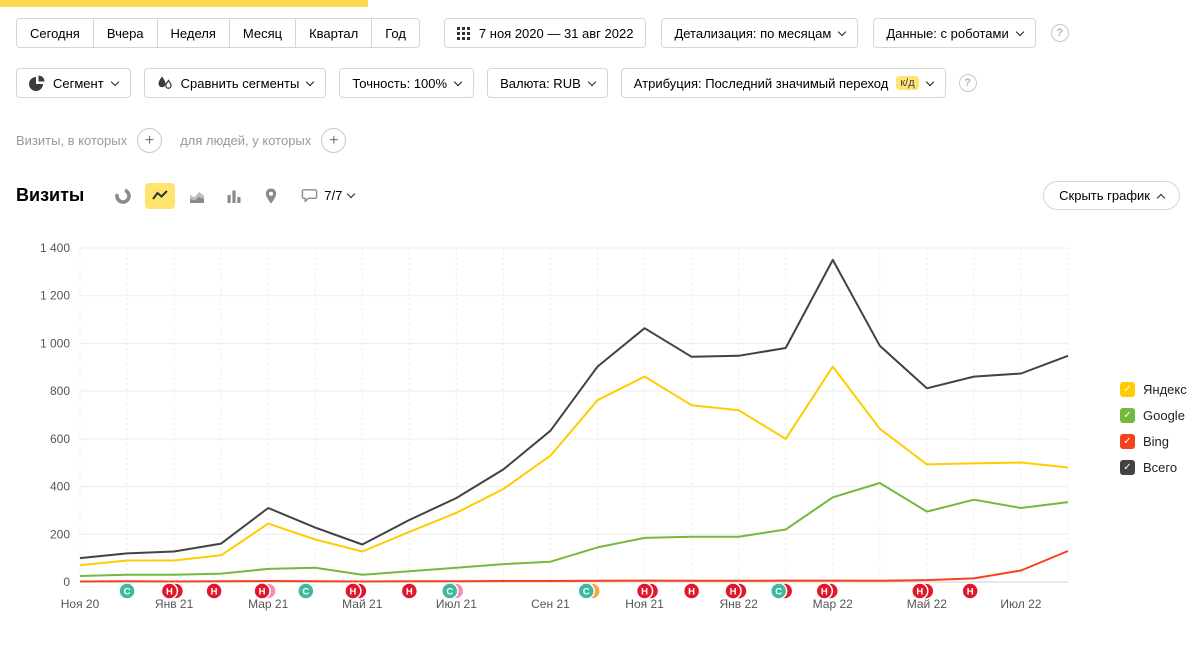 Image resolution: width=1196 pixels, height=652 pixels. What do you see at coordinates (407, 83) in the screenshot?
I see `accuracy-dropdown: Точность: 100%` at bounding box center [407, 83].